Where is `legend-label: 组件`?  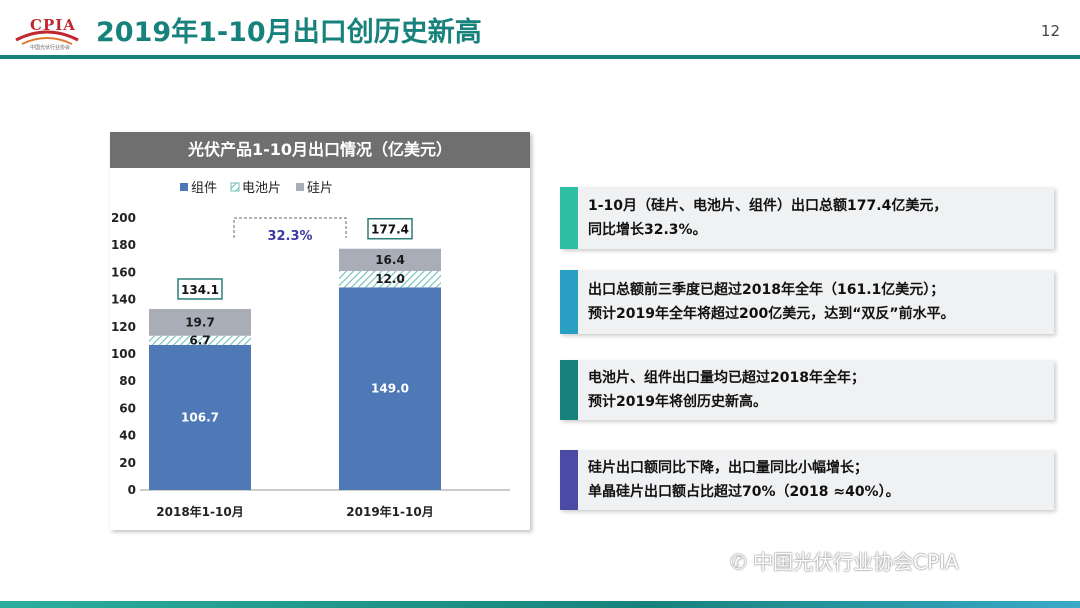
legend-label: 组件 is located at coordinates (204, 188).